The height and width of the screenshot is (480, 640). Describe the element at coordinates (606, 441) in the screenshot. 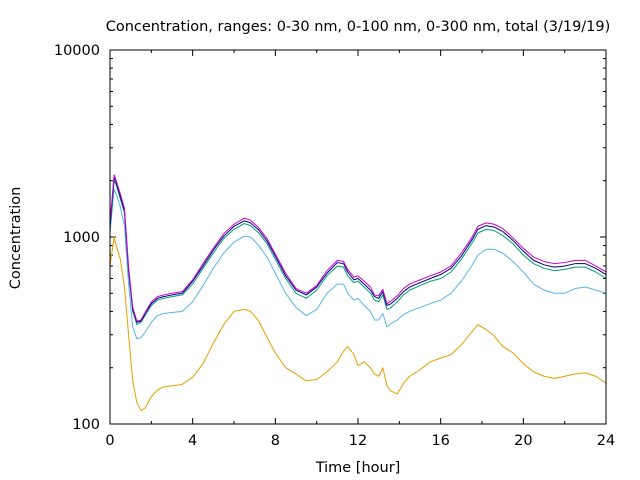

I see `x-tick-label: 24` at that location.